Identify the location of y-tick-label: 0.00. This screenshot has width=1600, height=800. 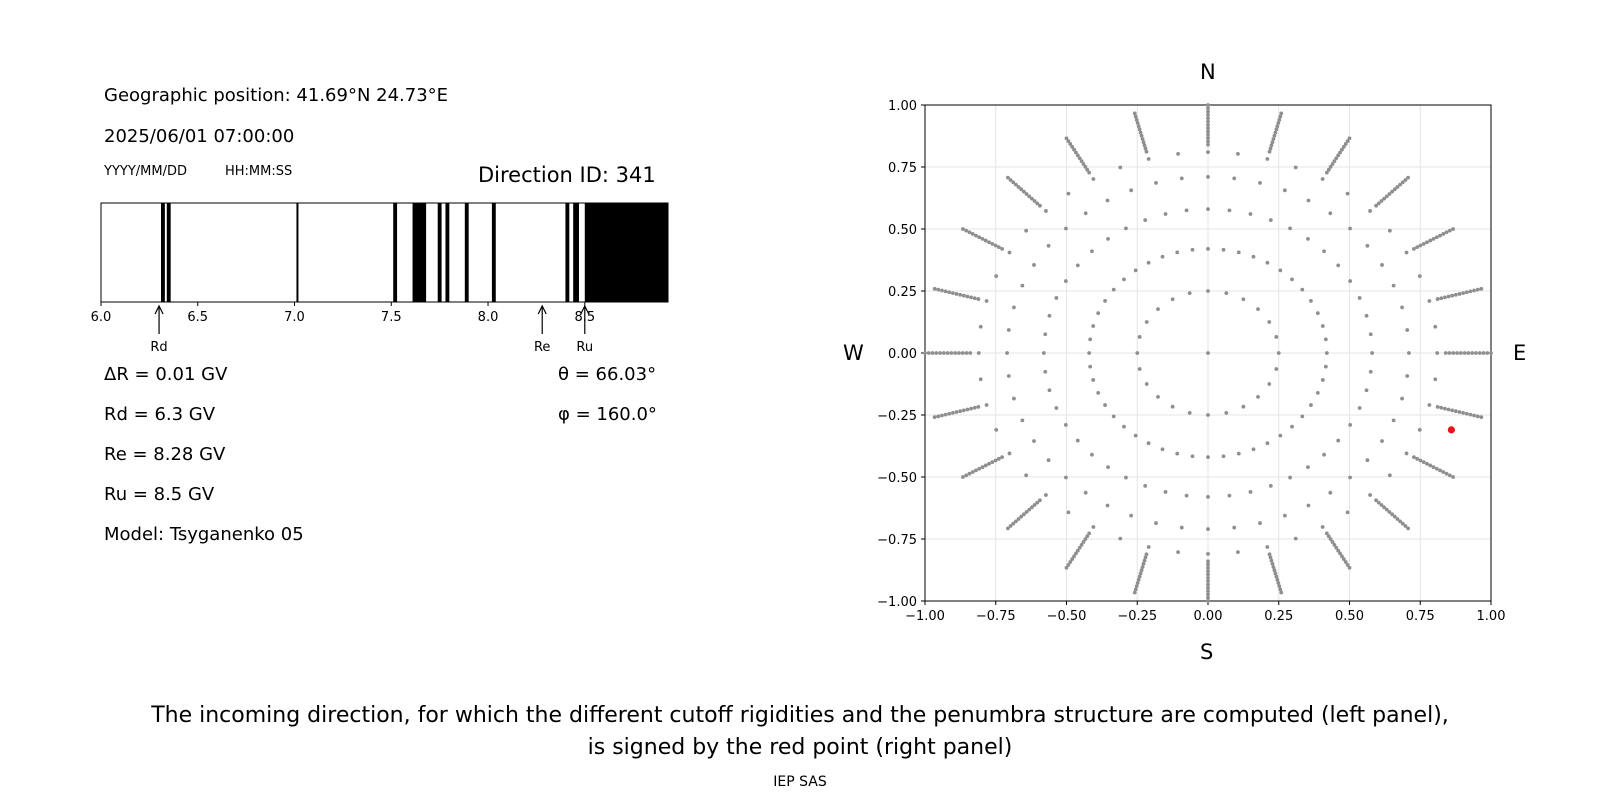
(902, 354).